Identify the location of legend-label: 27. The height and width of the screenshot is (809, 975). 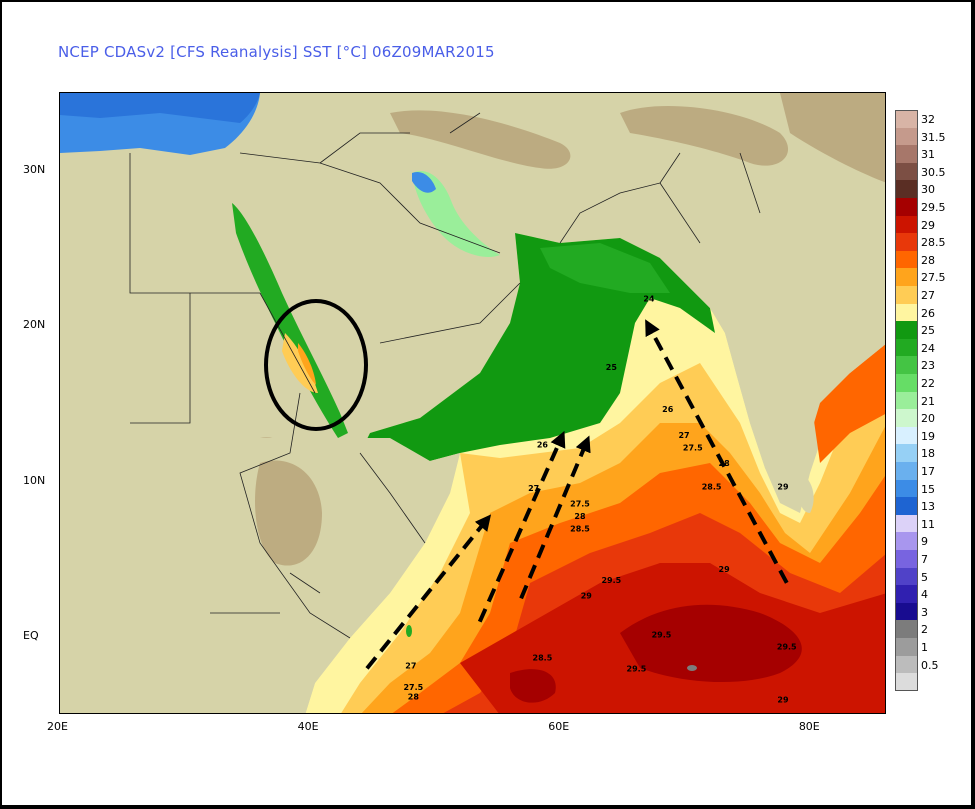
(928, 295).